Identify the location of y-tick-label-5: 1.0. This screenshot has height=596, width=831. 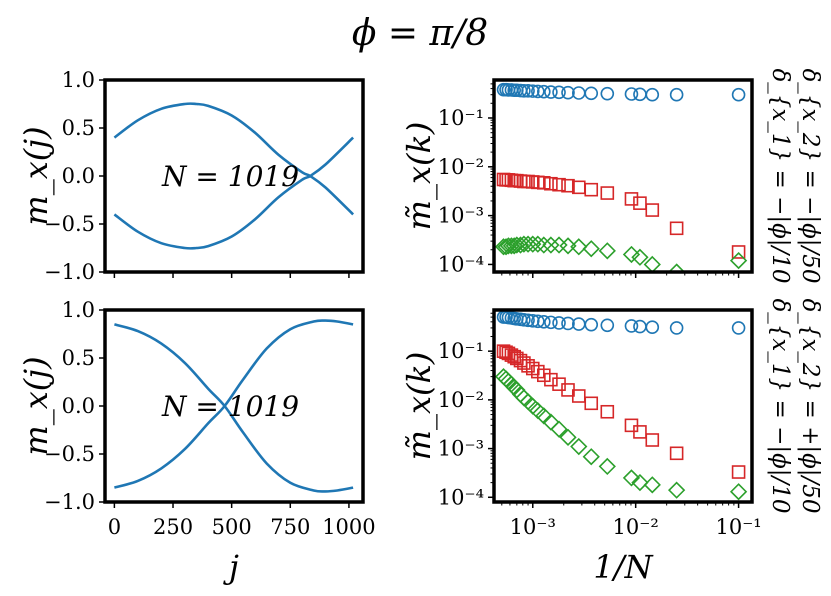
(78, 310).